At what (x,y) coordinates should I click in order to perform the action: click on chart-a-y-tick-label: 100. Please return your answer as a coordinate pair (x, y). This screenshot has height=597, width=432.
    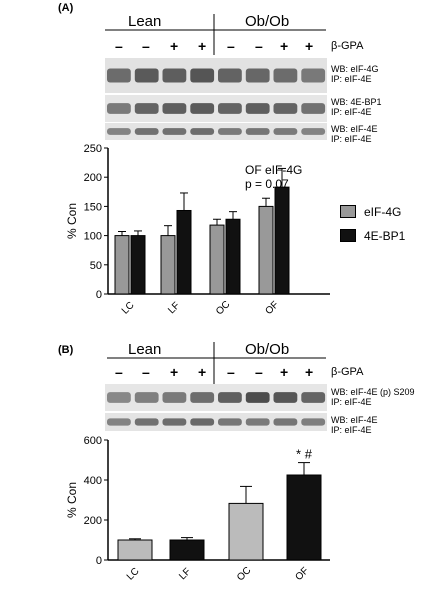
    Looking at the image, I should click on (93, 237).